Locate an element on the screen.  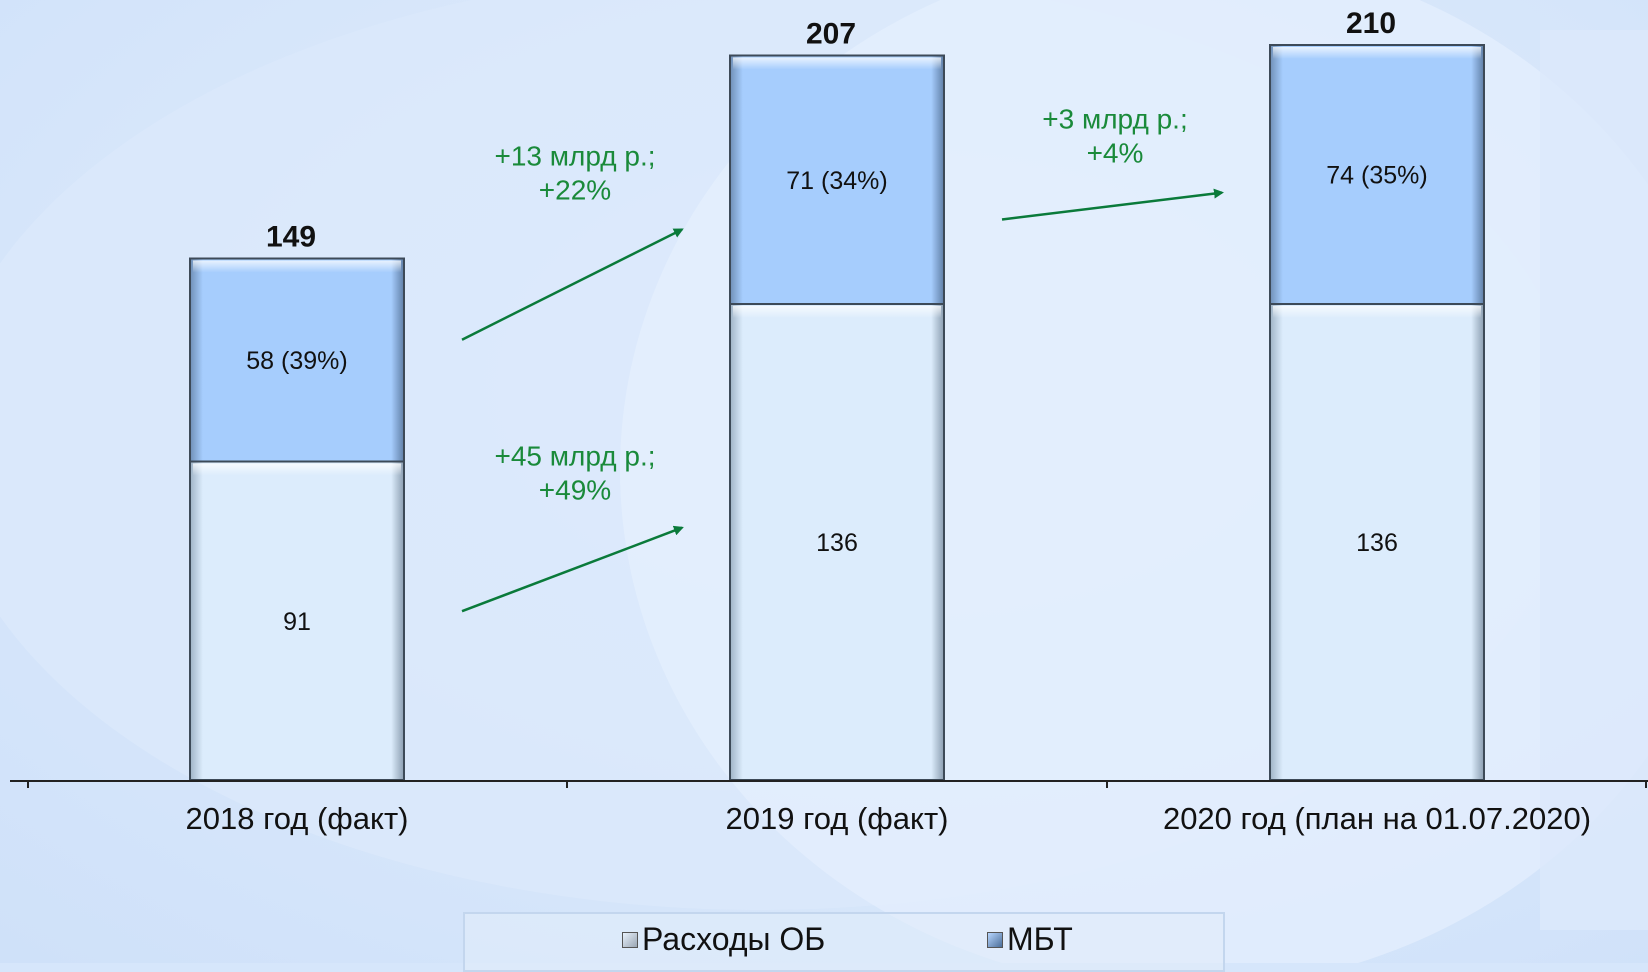
legend-item-mbt: МБТ is located at coordinates (1030, 939).